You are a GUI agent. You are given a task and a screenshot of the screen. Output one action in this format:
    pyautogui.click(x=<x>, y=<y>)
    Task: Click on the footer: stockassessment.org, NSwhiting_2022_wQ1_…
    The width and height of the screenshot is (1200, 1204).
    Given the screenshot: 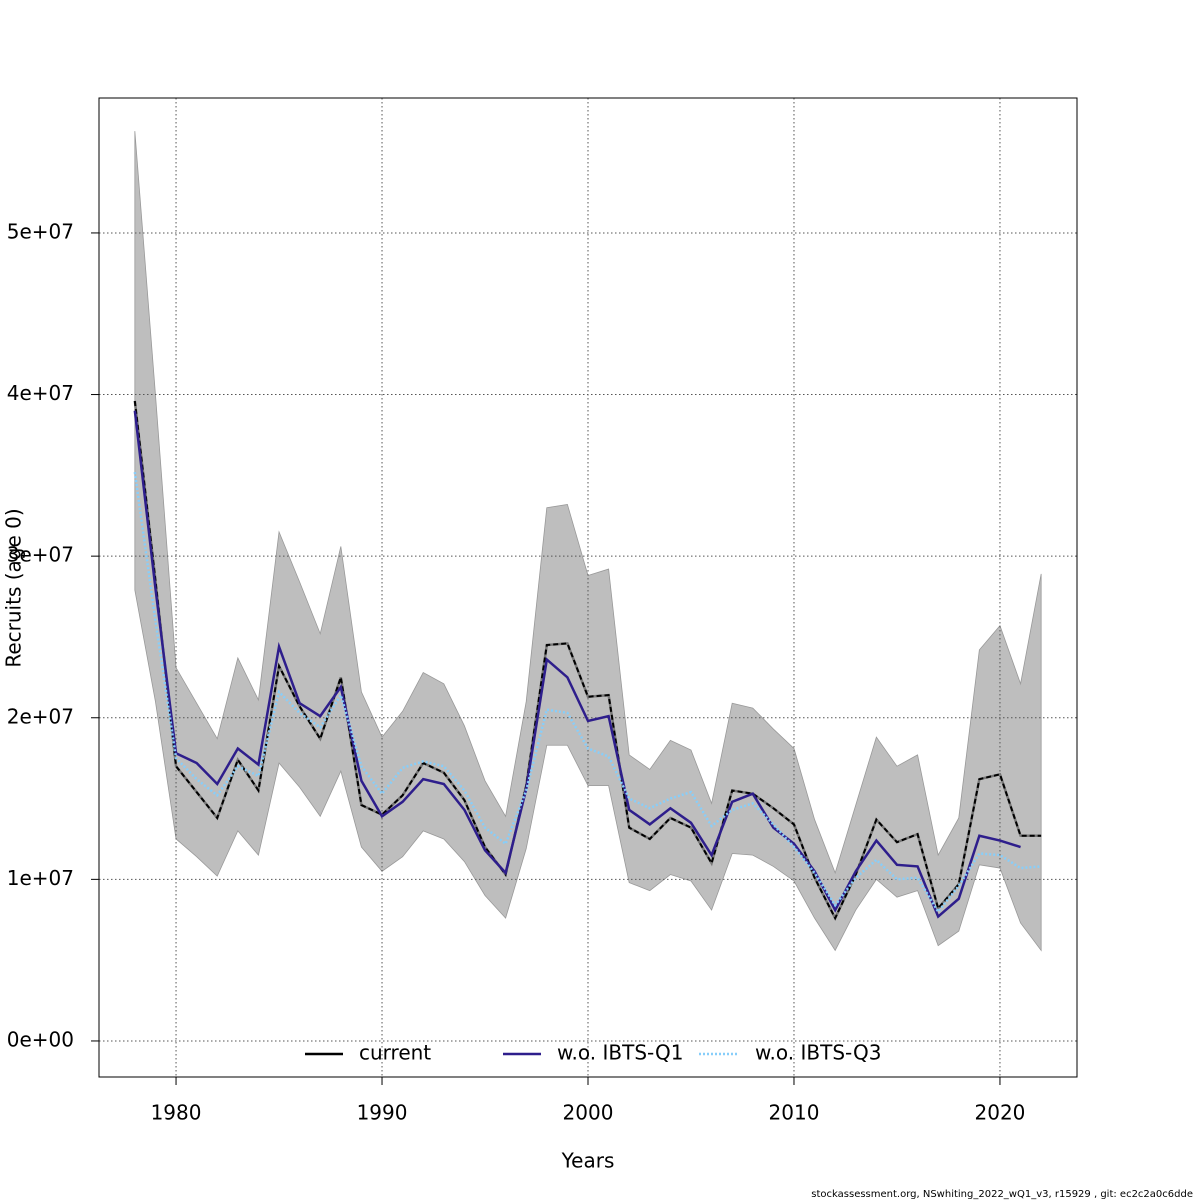 What is the action you would take?
    pyautogui.click(x=1002, y=1194)
    